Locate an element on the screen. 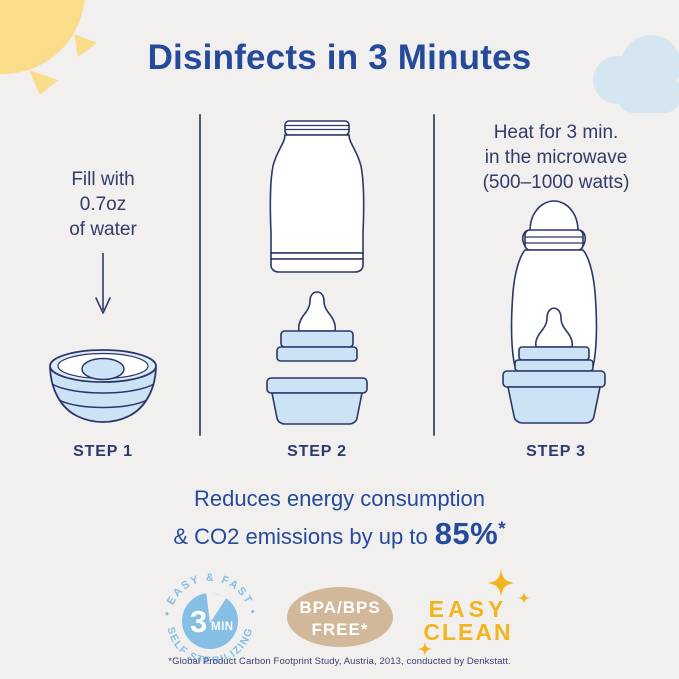  energy-claim-line2-text: & CO2 emissions by up to is located at coordinates (300, 536).